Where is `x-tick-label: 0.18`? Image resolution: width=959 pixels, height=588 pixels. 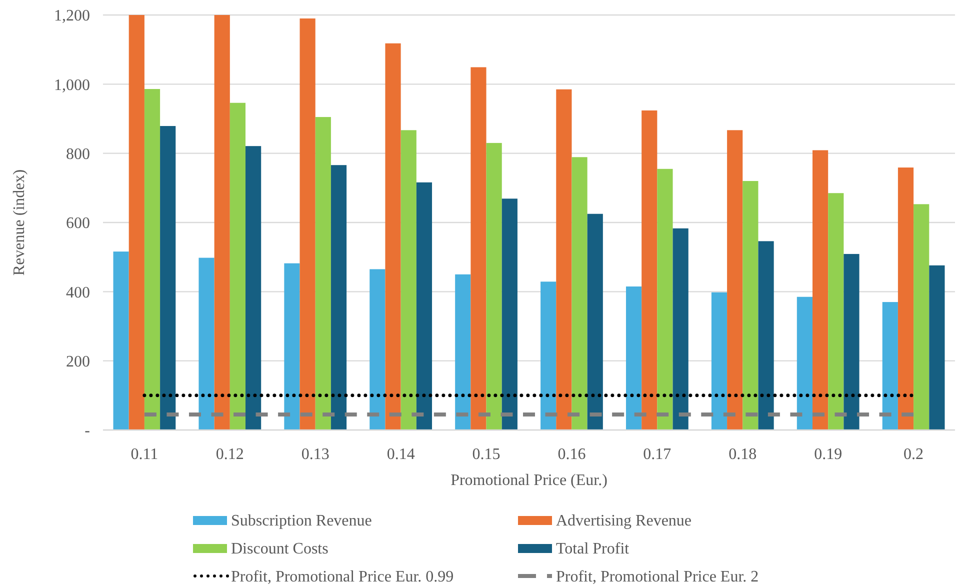 x-tick-label: 0.18 is located at coordinates (742, 454).